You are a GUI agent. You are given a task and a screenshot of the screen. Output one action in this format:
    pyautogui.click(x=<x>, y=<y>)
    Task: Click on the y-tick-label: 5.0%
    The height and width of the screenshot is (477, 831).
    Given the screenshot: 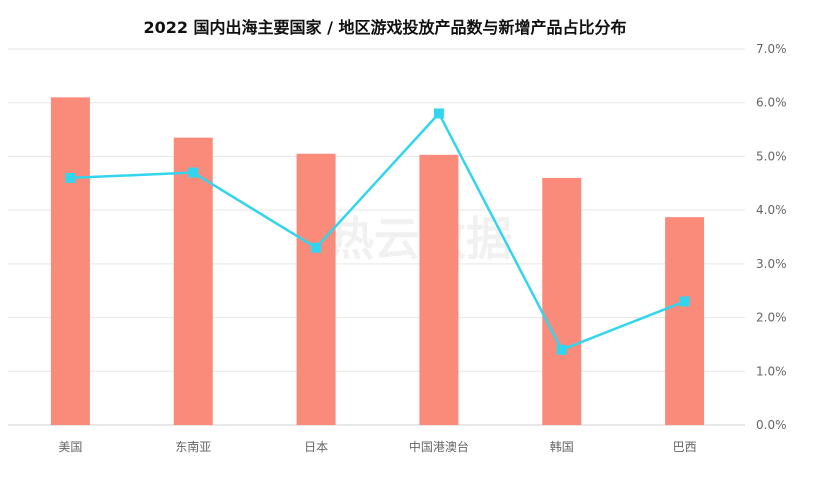 What is the action you would take?
    pyautogui.click(x=771, y=156)
    